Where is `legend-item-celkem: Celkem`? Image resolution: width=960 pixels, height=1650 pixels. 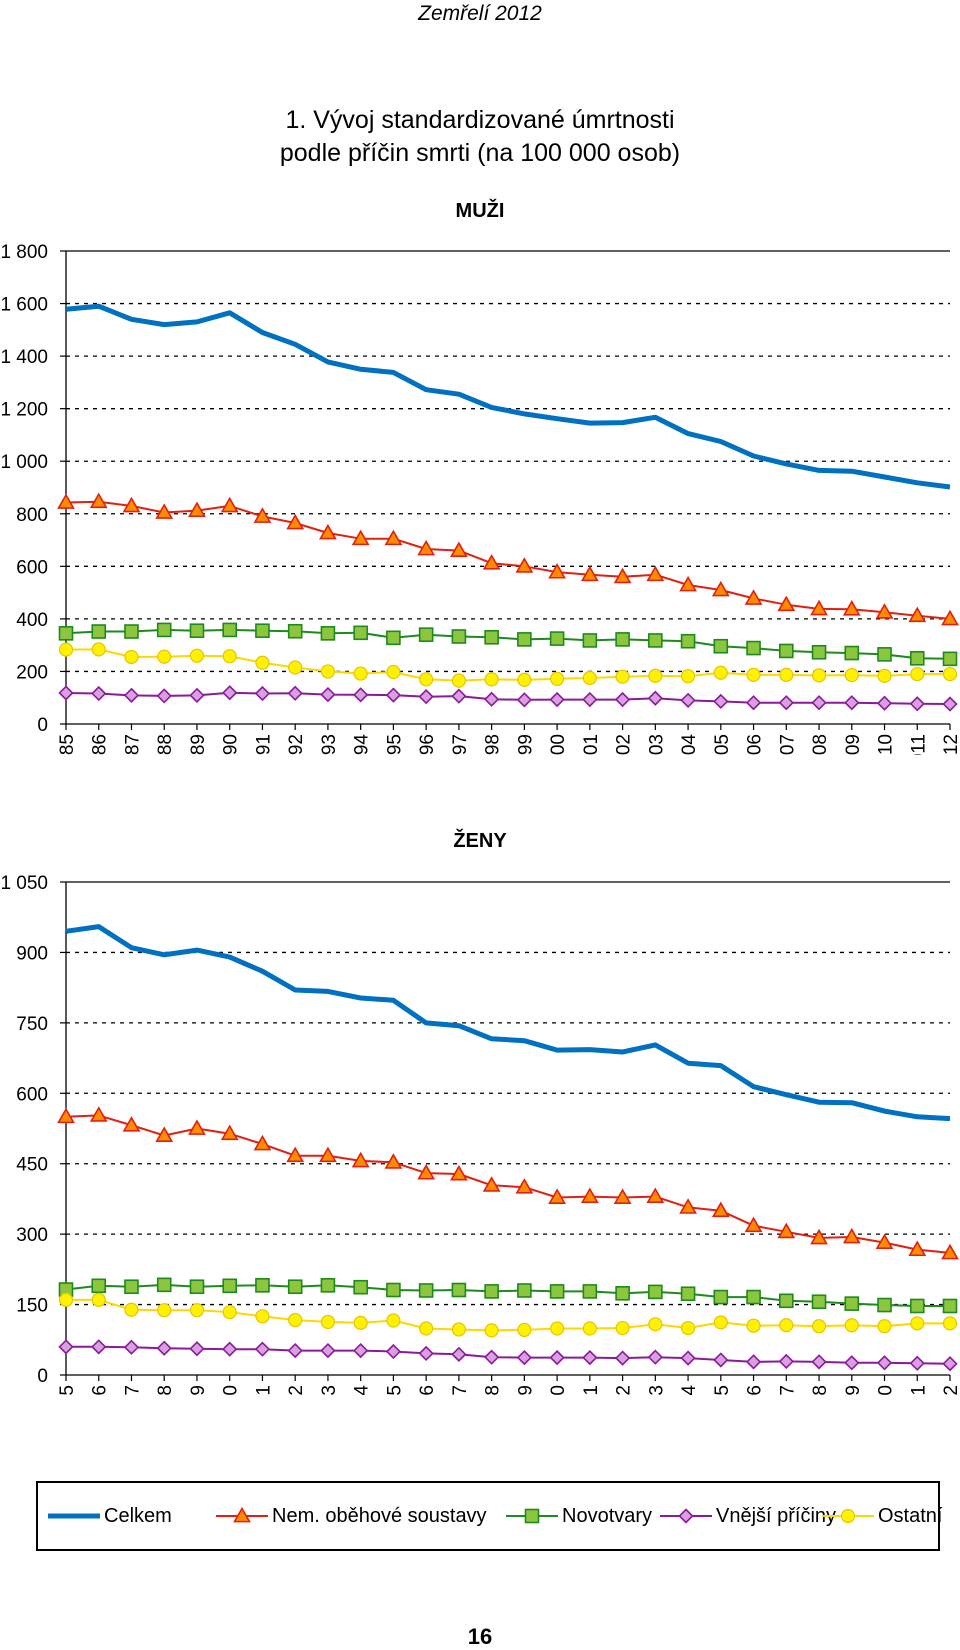 legend-item-celkem: Celkem is located at coordinates (109, 1516).